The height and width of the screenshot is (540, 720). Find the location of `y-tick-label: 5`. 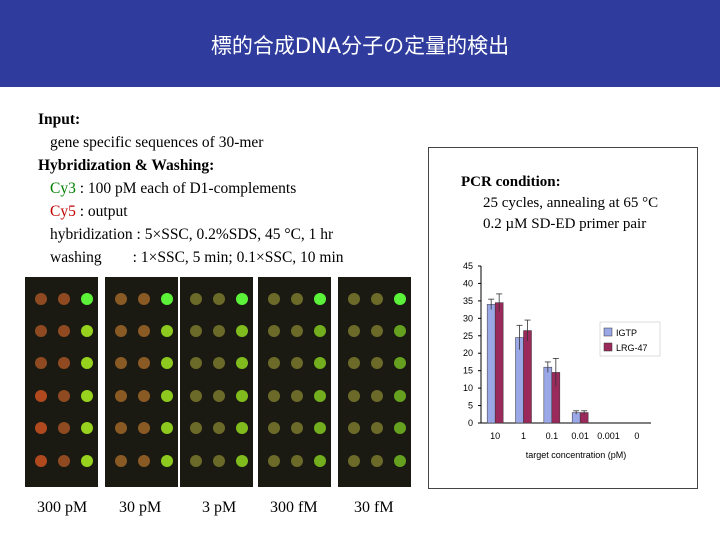

y-tick-label: 5 is located at coordinates (470, 406).